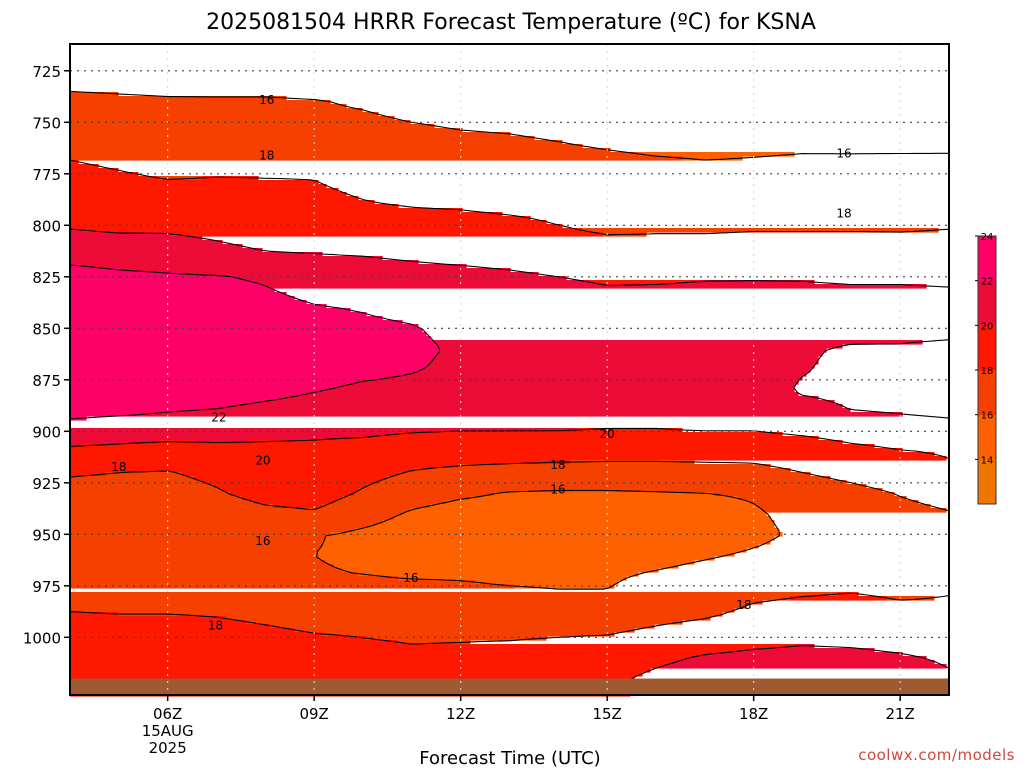  What do you see at coordinates (313, 714) in the screenshot?
I see `x-tick-label: 09Z` at bounding box center [313, 714].